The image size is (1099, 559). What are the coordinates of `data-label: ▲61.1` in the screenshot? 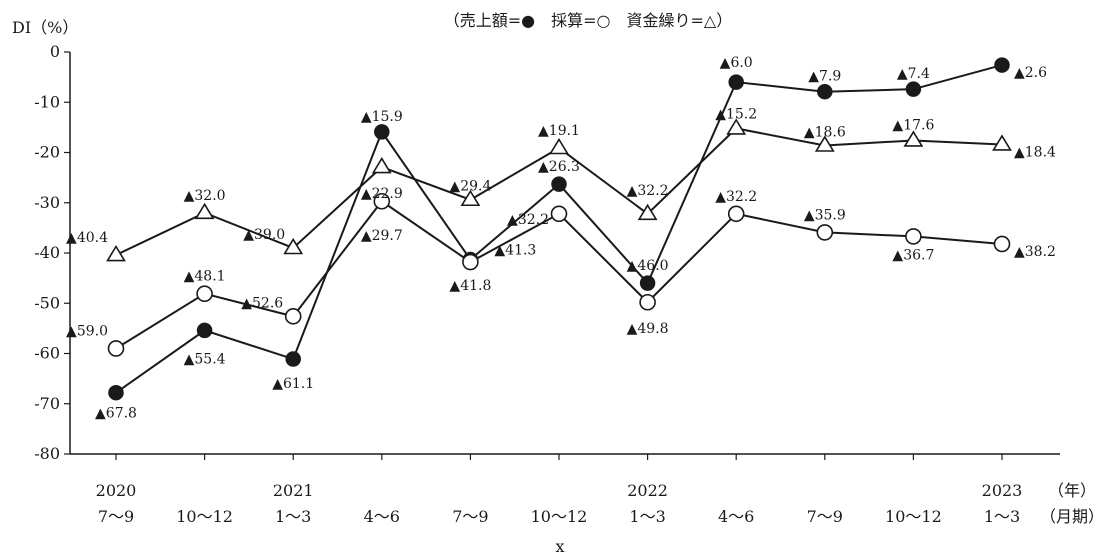 It's located at (293, 384).